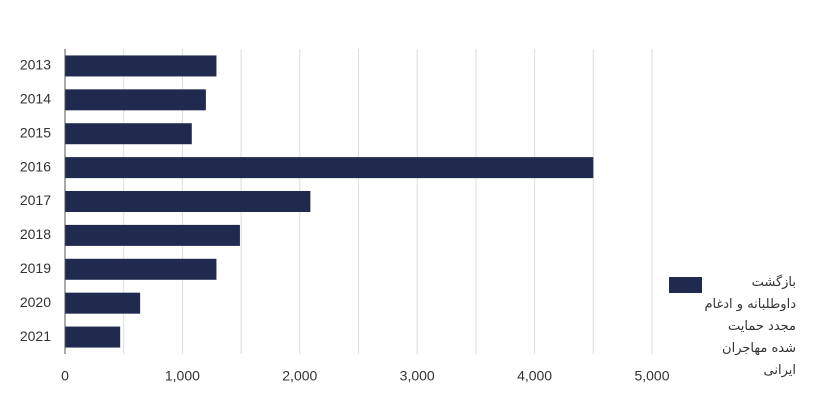 Image resolution: width=823 pixels, height=404 pixels. I want to click on x-tick-label: 4,000, so click(534, 376).